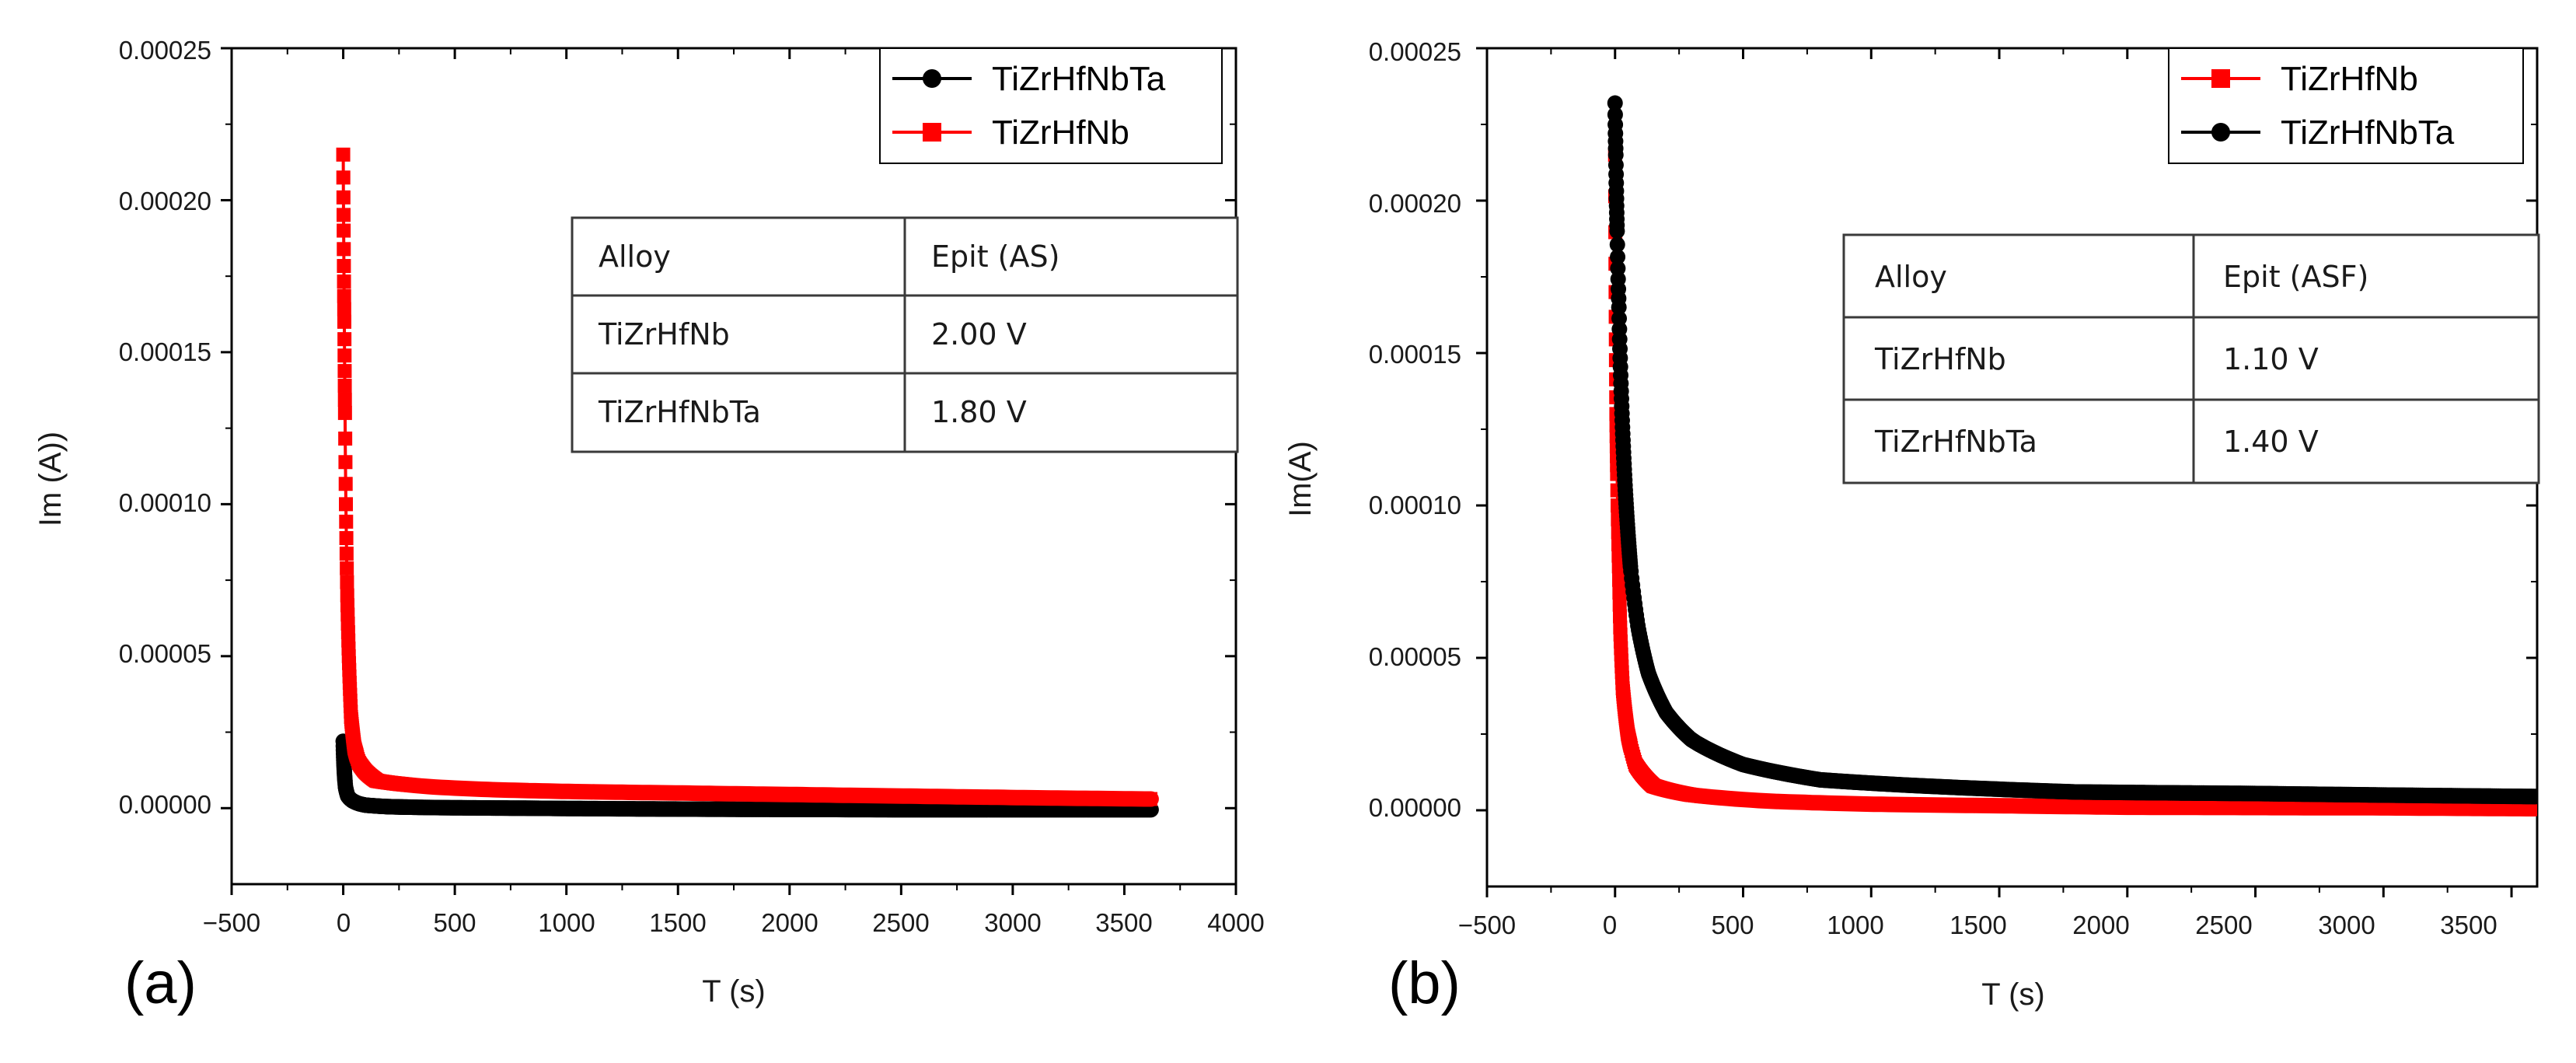 This screenshot has width=2576, height=1063. What do you see at coordinates (1236, 922) in the screenshot?
I see `x-tick-label: 4000` at bounding box center [1236, 922].